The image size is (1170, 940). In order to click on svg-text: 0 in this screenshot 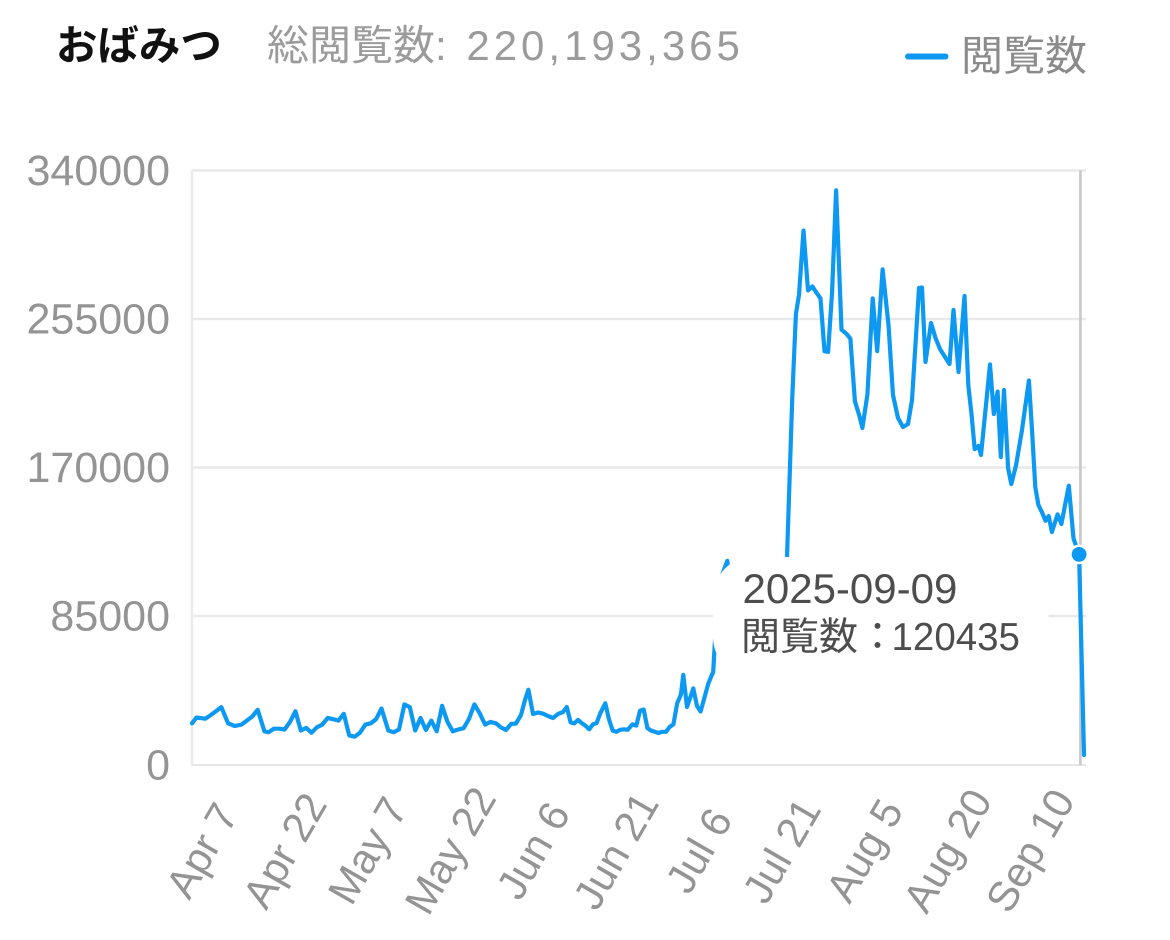, I will do `click(158, 766)`.